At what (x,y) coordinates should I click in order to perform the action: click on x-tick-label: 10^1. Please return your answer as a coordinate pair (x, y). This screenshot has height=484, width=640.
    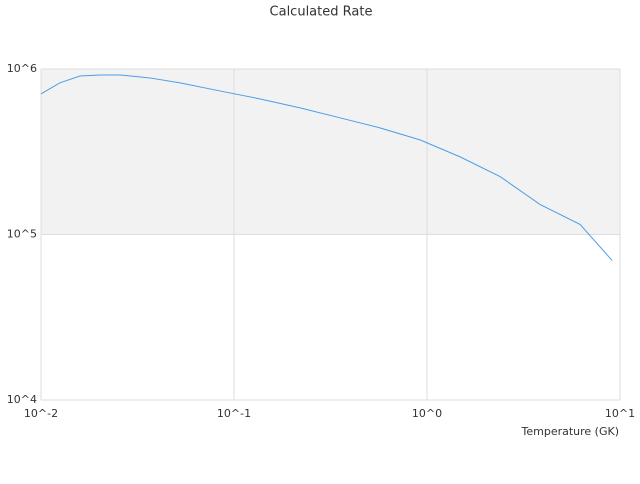
    Looking at the image, I should click on (620, 413).